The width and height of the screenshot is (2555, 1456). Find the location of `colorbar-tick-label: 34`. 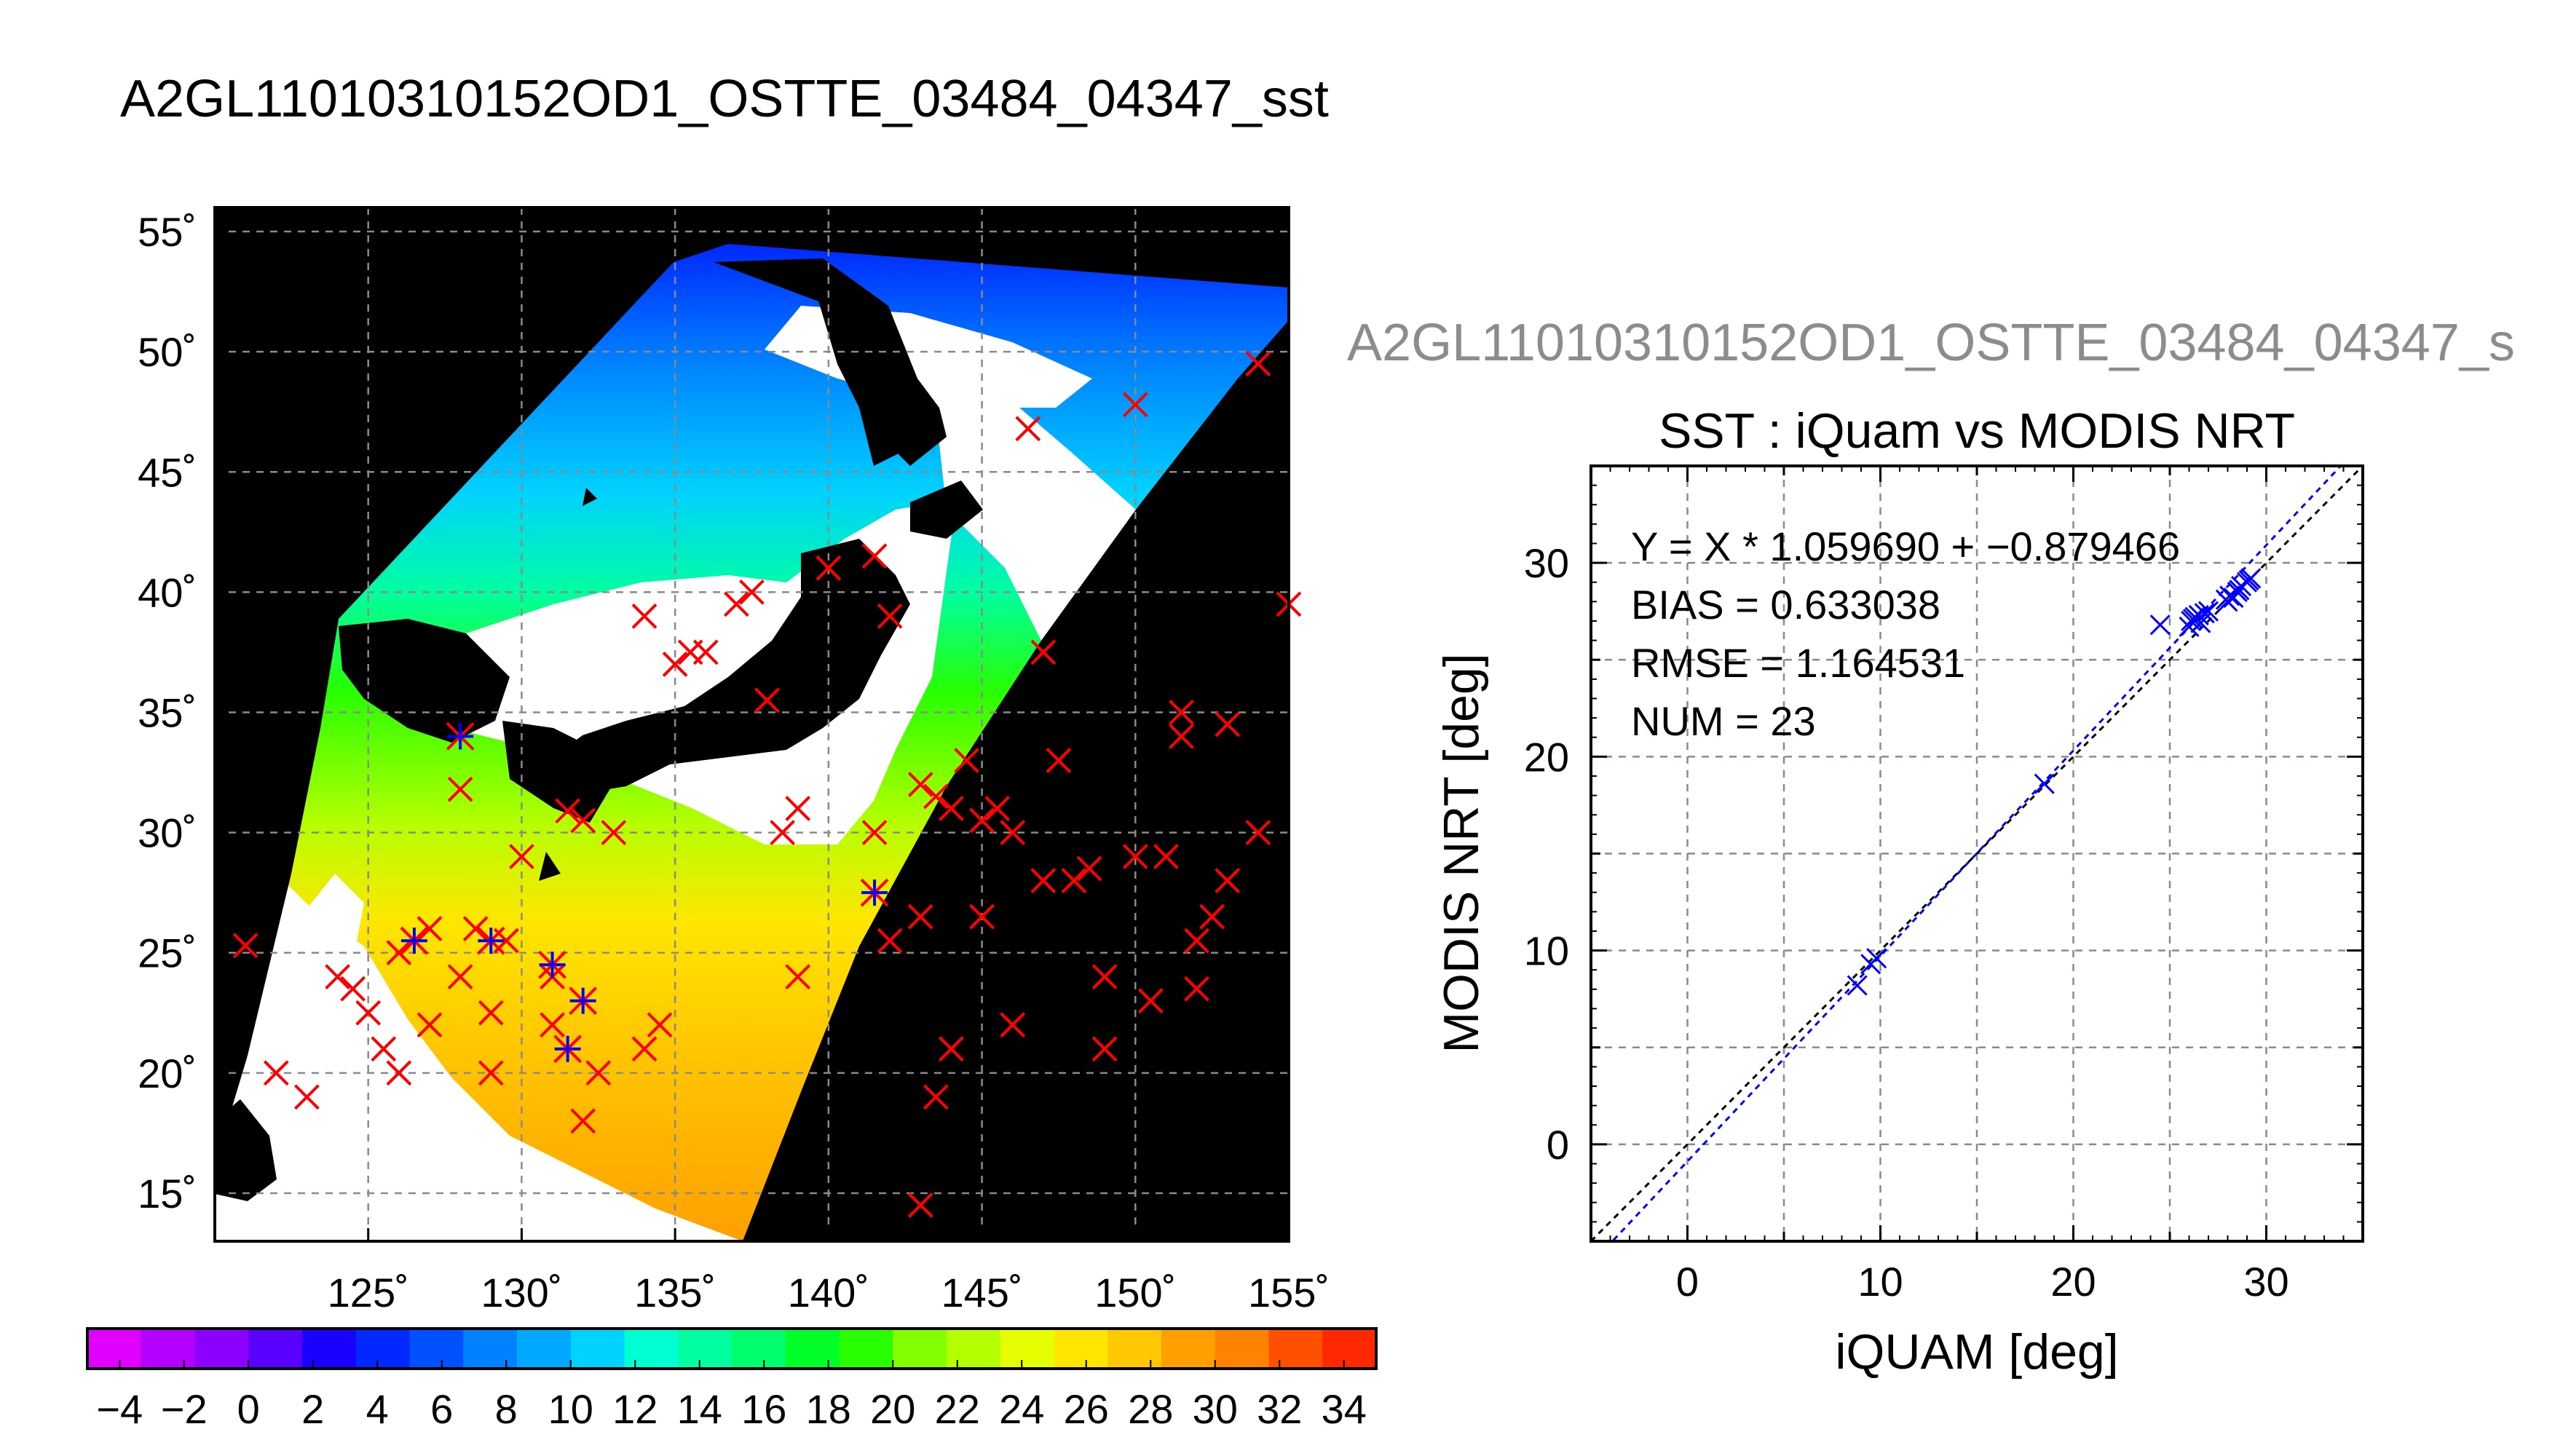

colorbar-tick-label: 34 is located at coordinates (1344, 1409).